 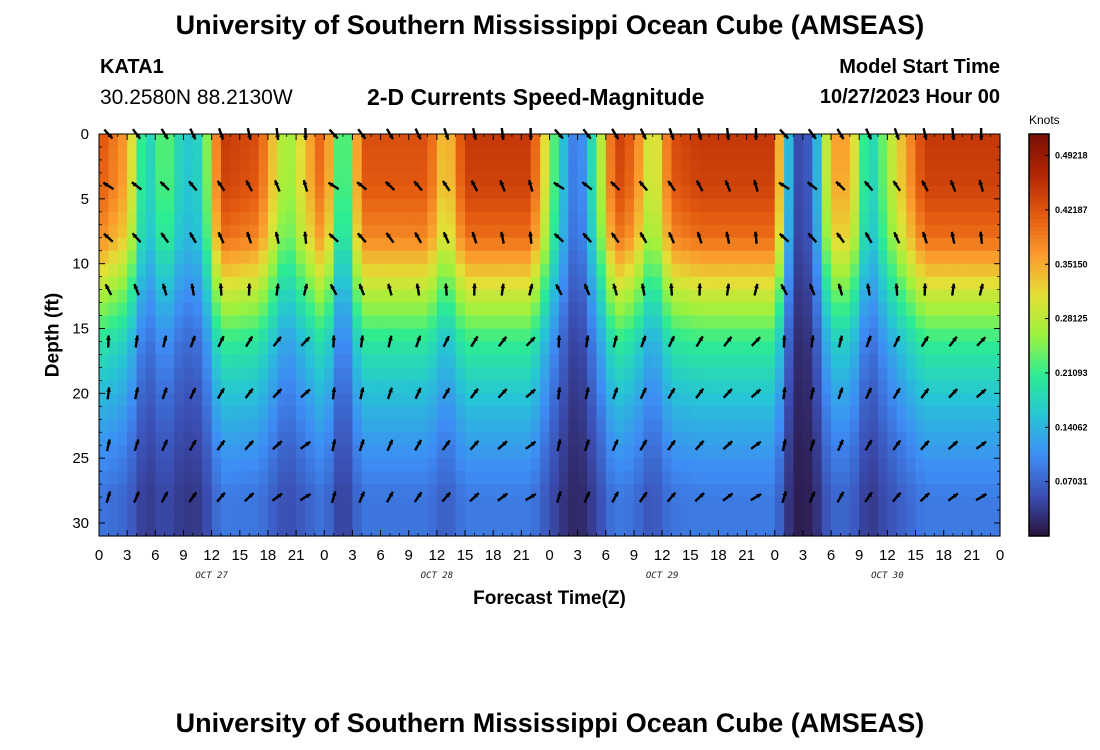 What do you see at coordinates (718, 555) in the screenshot?
I see `x-tick-label: 18` at bounding box center [718, 555].